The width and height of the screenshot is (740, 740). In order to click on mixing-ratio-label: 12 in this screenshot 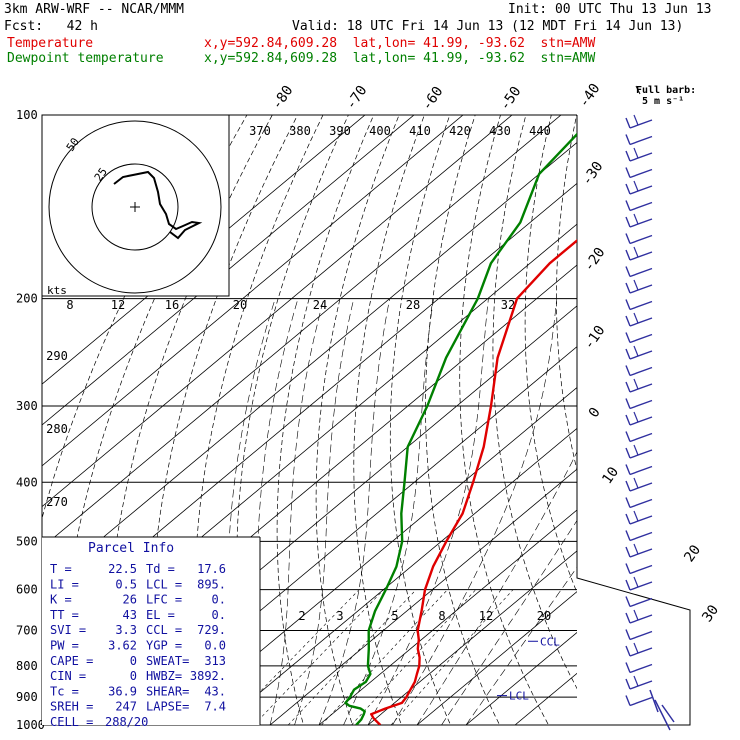, I will do `click(486, 616)`.